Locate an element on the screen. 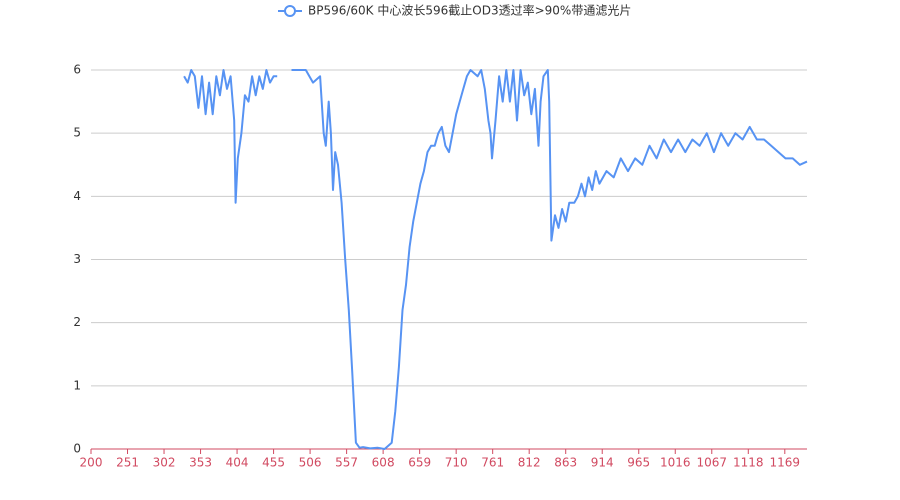 The image size is (900, 500). x-tick-label: 251 is located at coordinates (127, 463).